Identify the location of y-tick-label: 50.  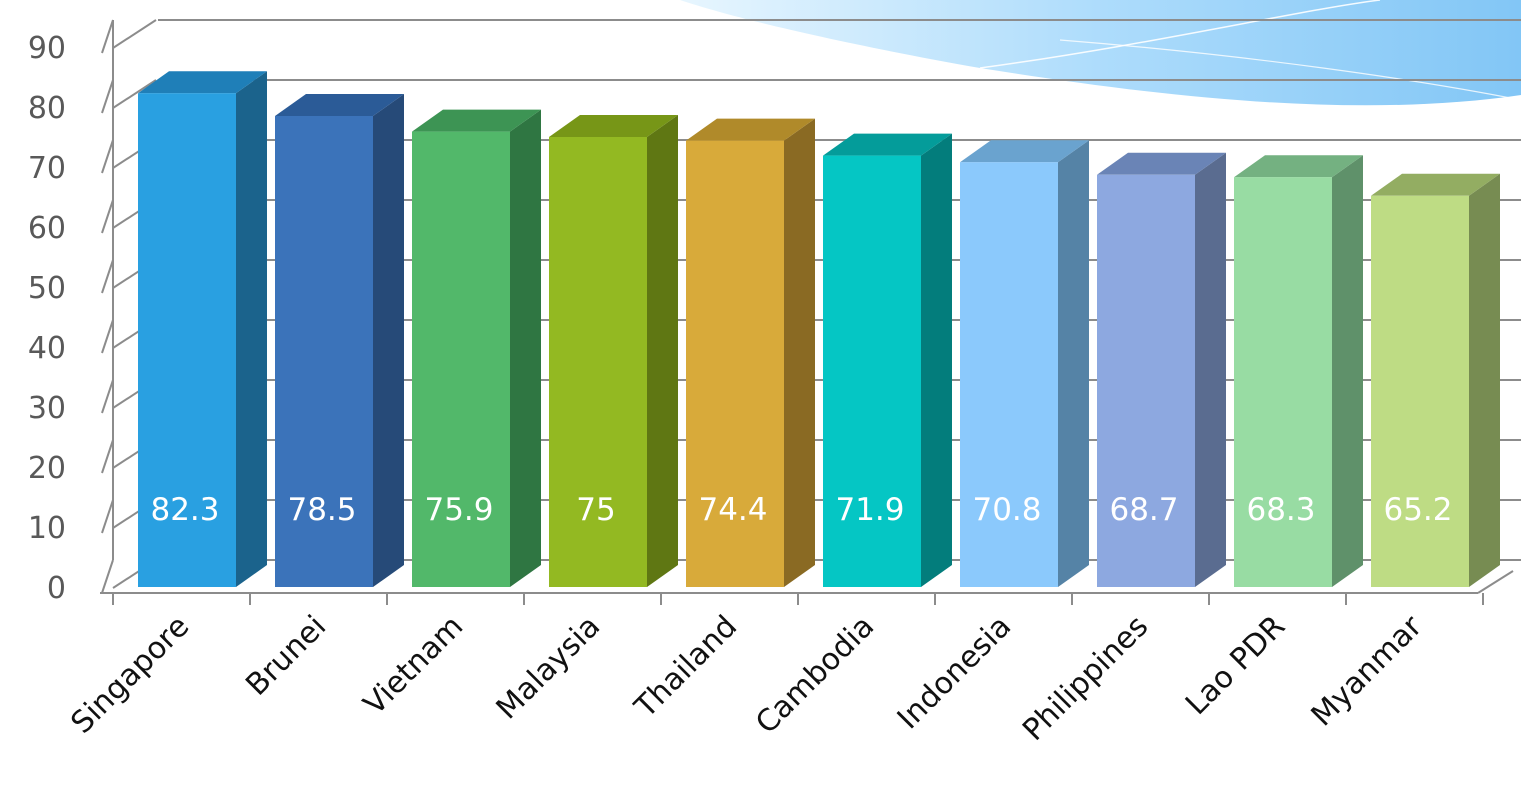
(47, 288).